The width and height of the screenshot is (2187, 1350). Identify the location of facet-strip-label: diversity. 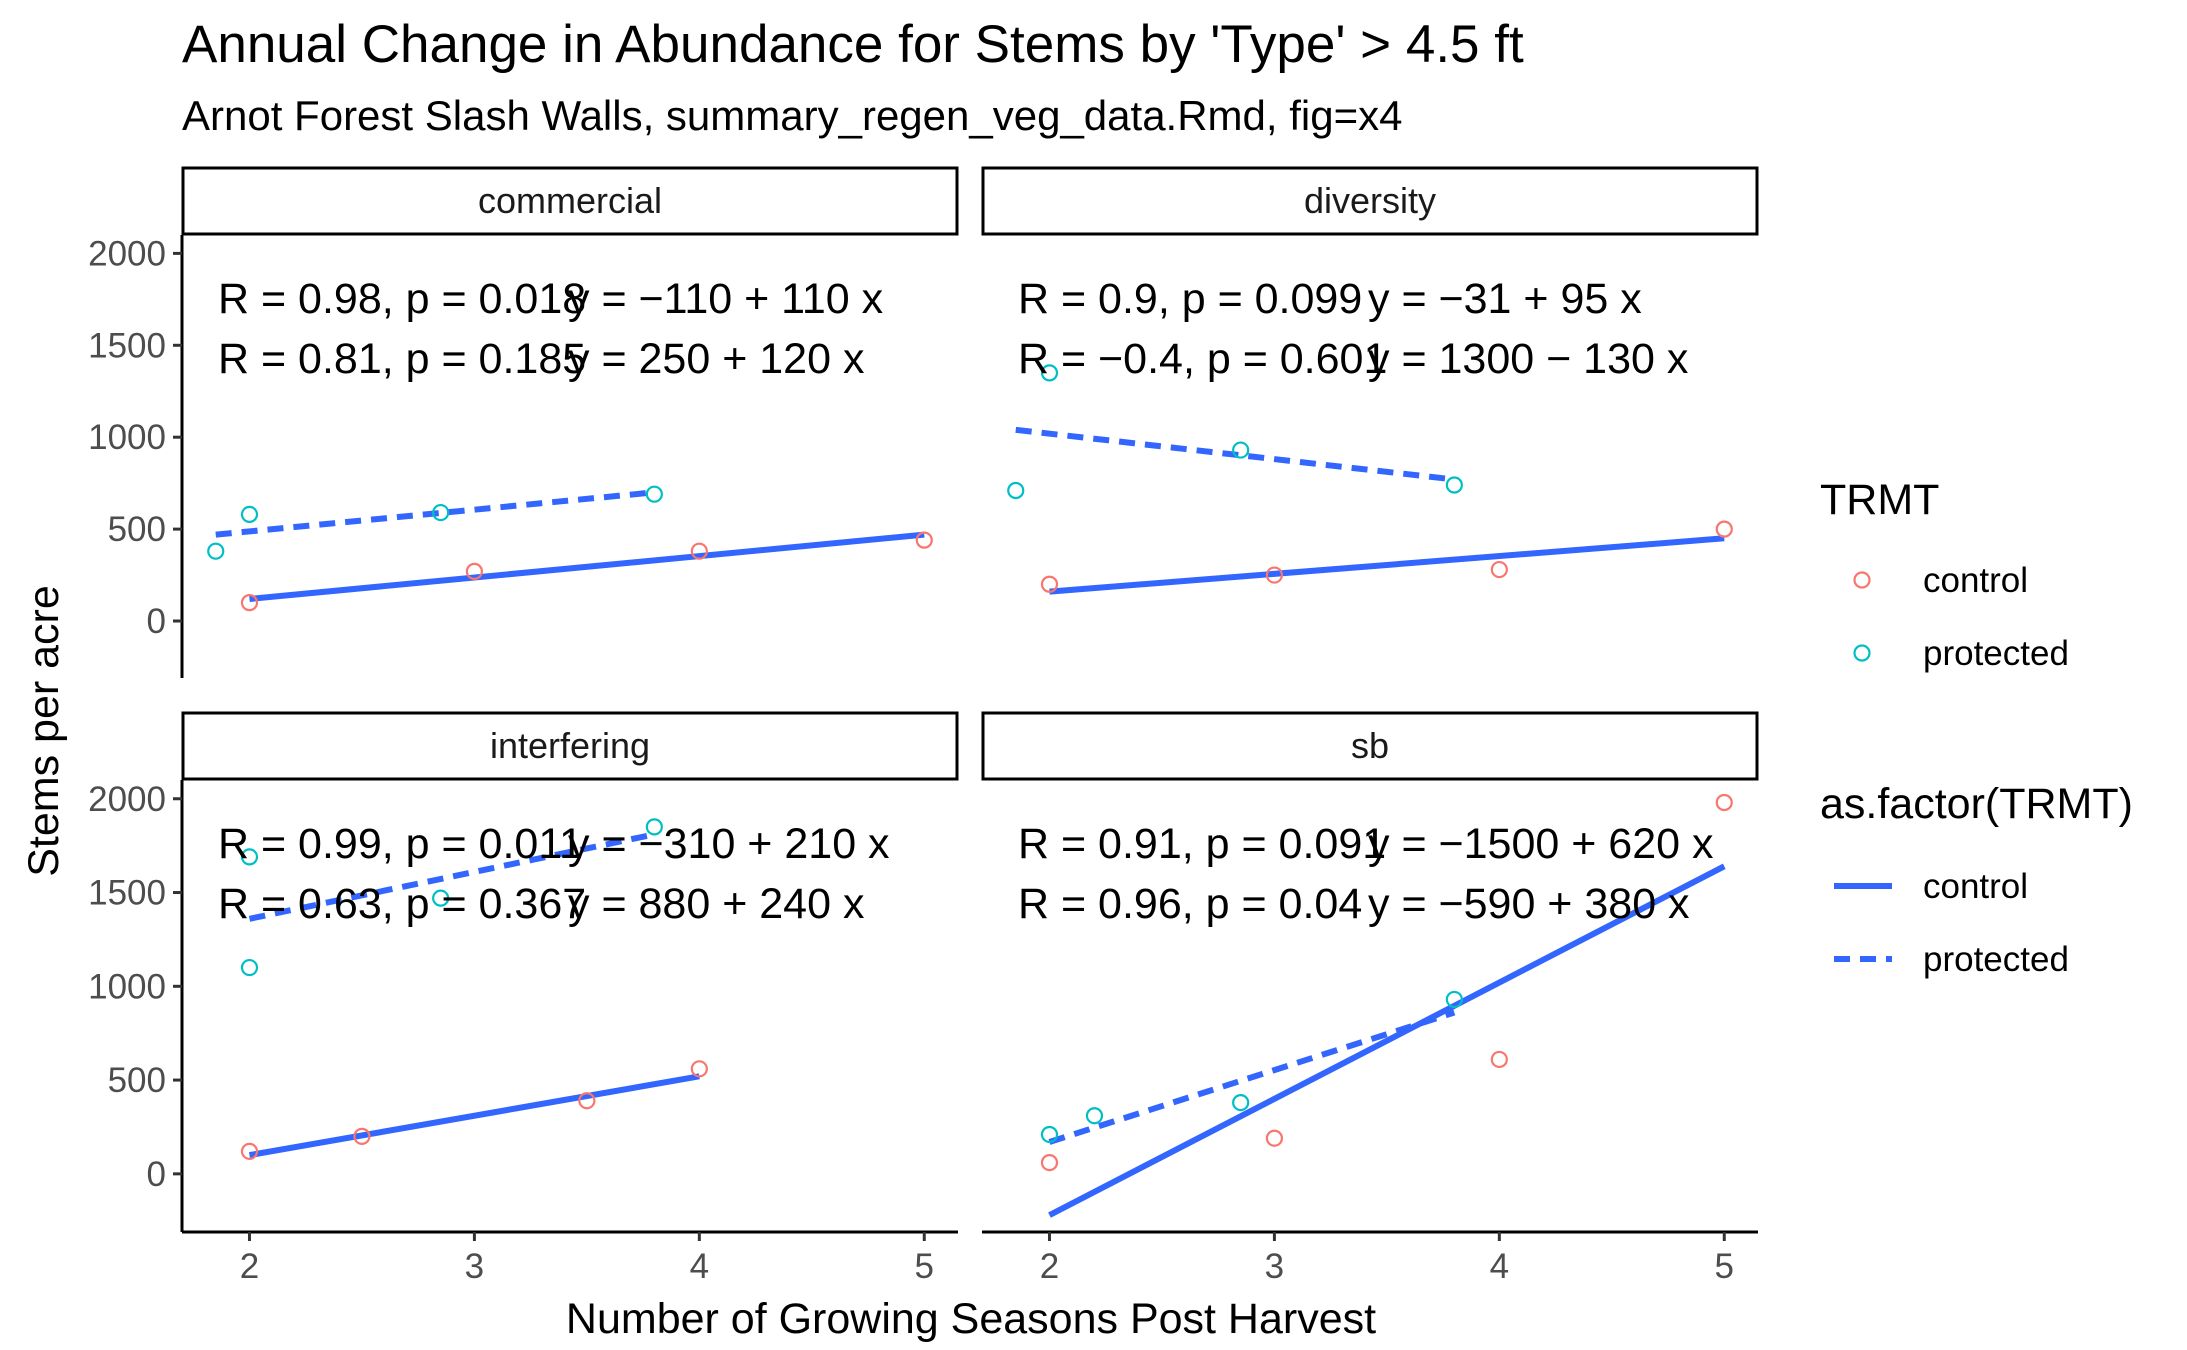
(1370, 200).